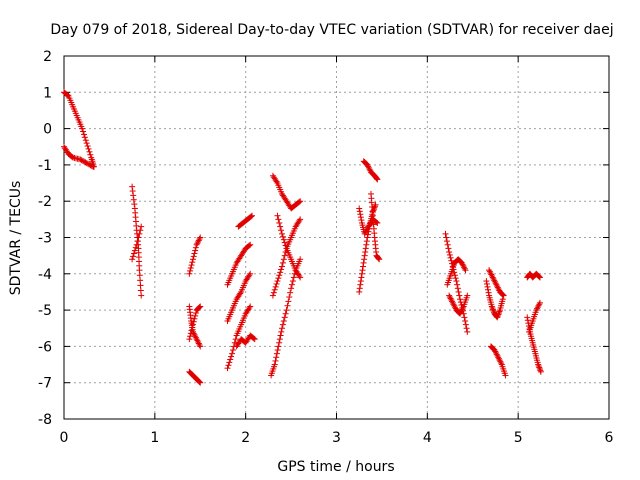 This screenshot has height=480, width=640. I want to click on y-tick-label: -1, so click(45, 166).